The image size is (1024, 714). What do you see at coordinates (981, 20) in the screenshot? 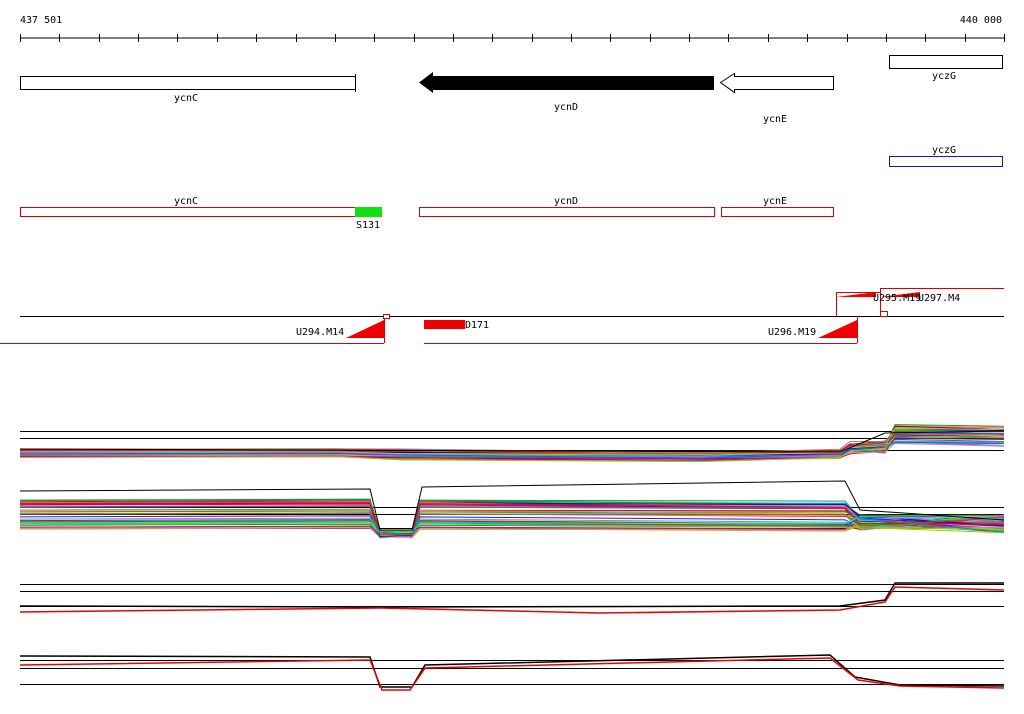
I see `ruler-end: 440 000` at bounding box center [981, 20].